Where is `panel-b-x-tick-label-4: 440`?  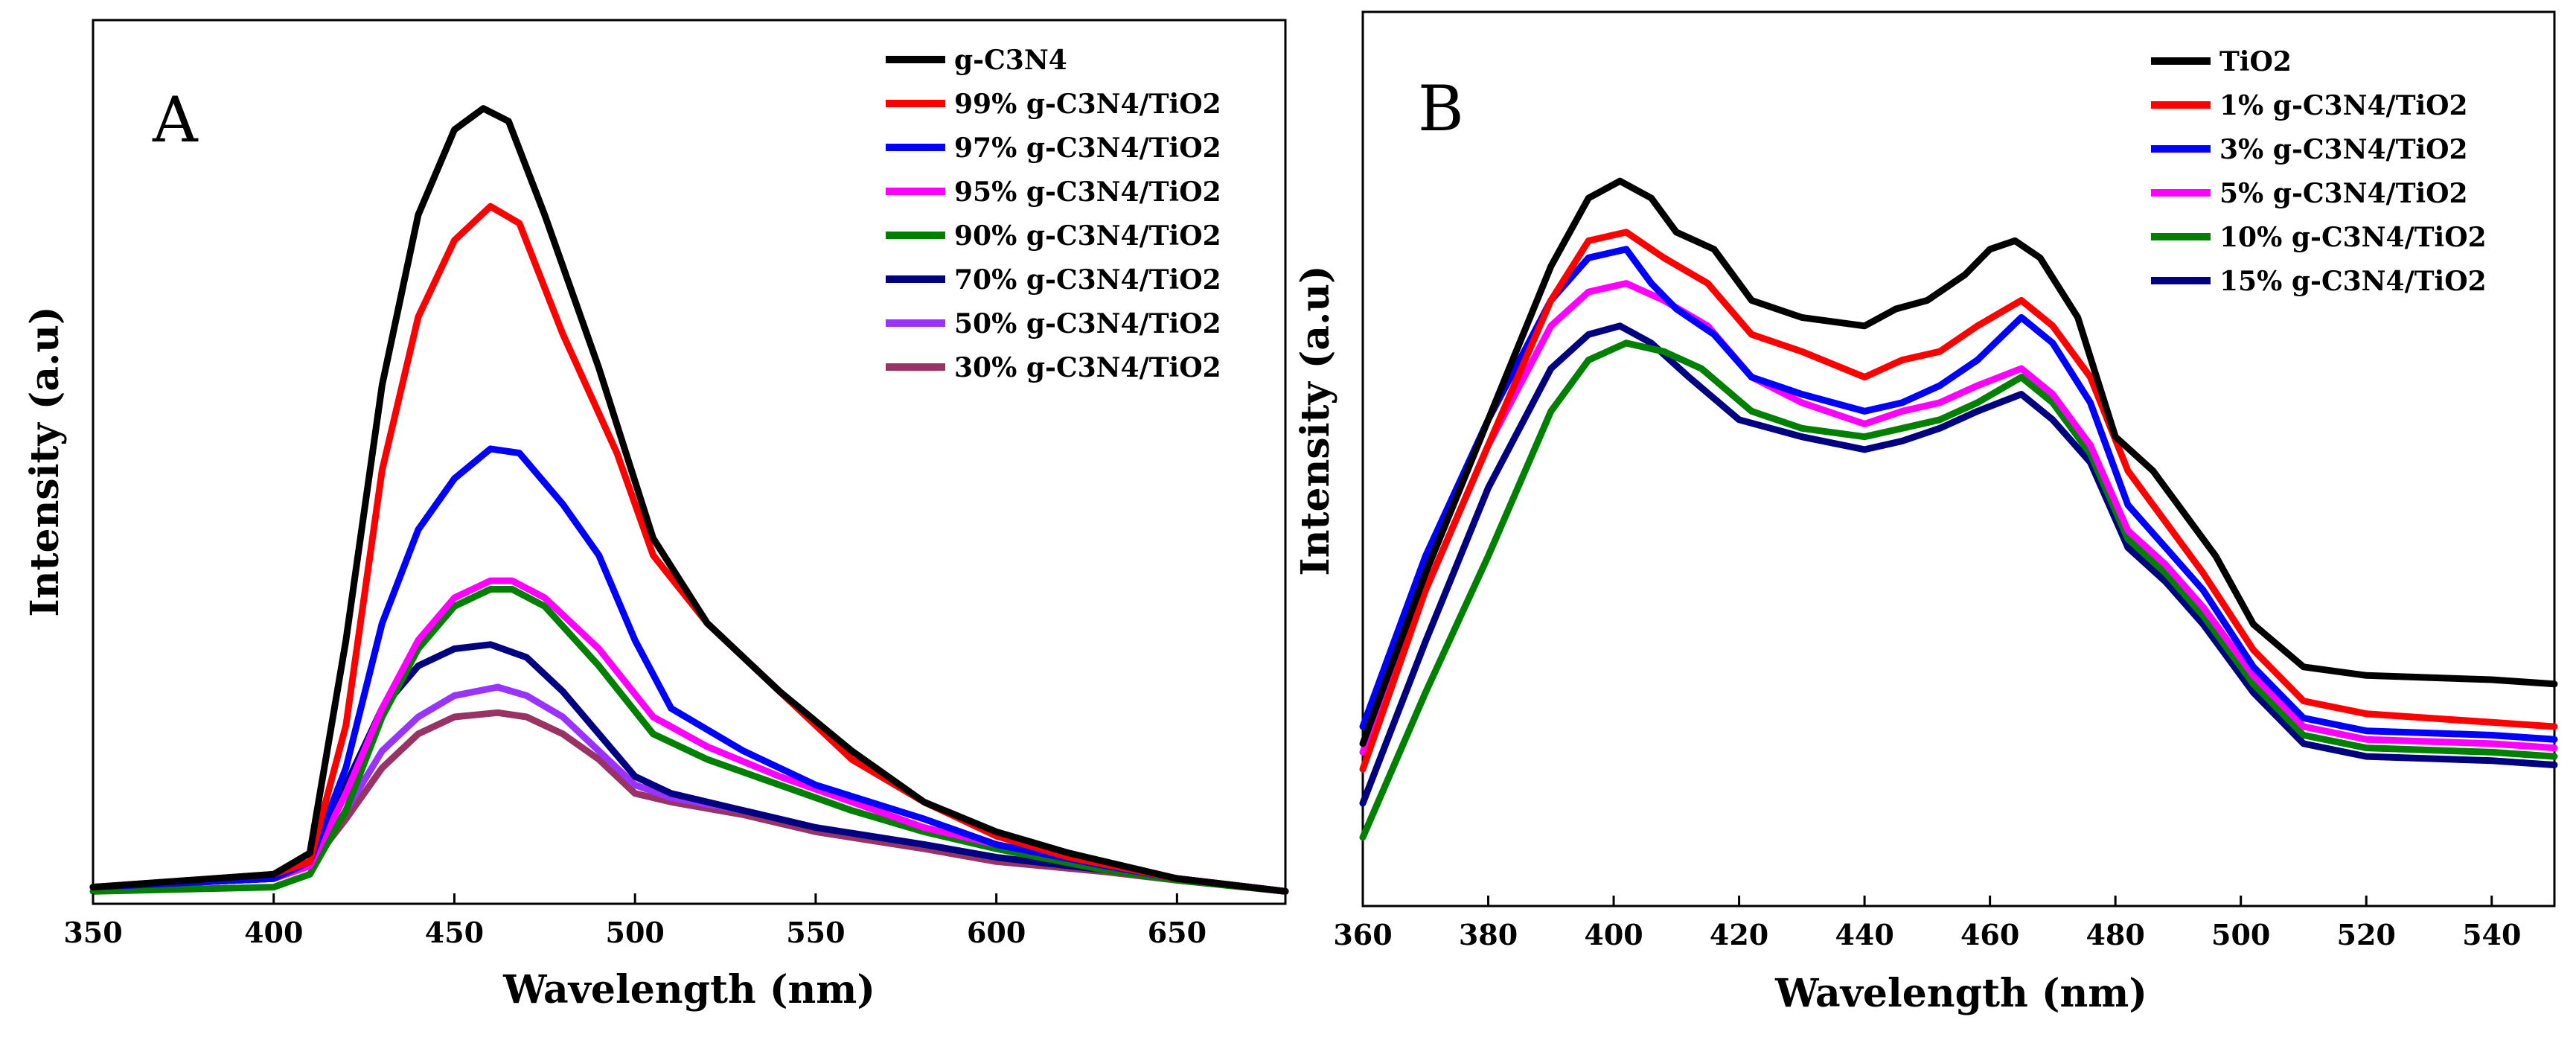 panel-b-x-tick-label-4: 440 is located at coordinates (1864, 934).